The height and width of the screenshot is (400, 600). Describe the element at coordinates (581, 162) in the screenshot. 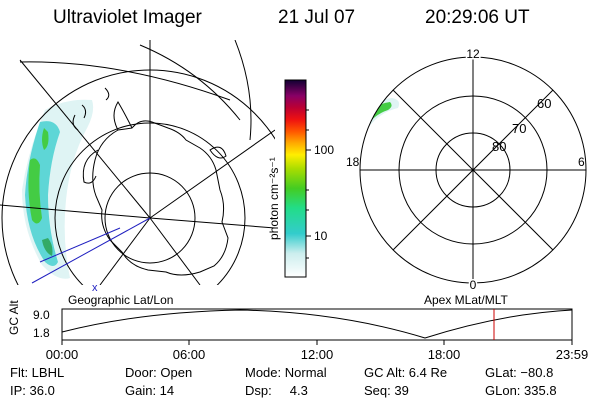

I see `mlt-label-6: 6` at that location.